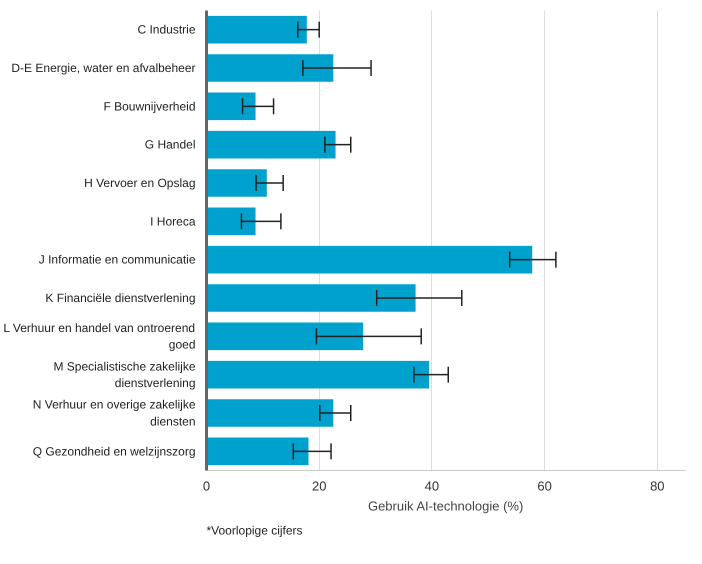 This screenshot has height=564, width=702. What do you see at coordinates (120, 298) in the screenshot?
I see `y-tick-label: K Financiële dienstverlening` at bounding box center [120, 298].